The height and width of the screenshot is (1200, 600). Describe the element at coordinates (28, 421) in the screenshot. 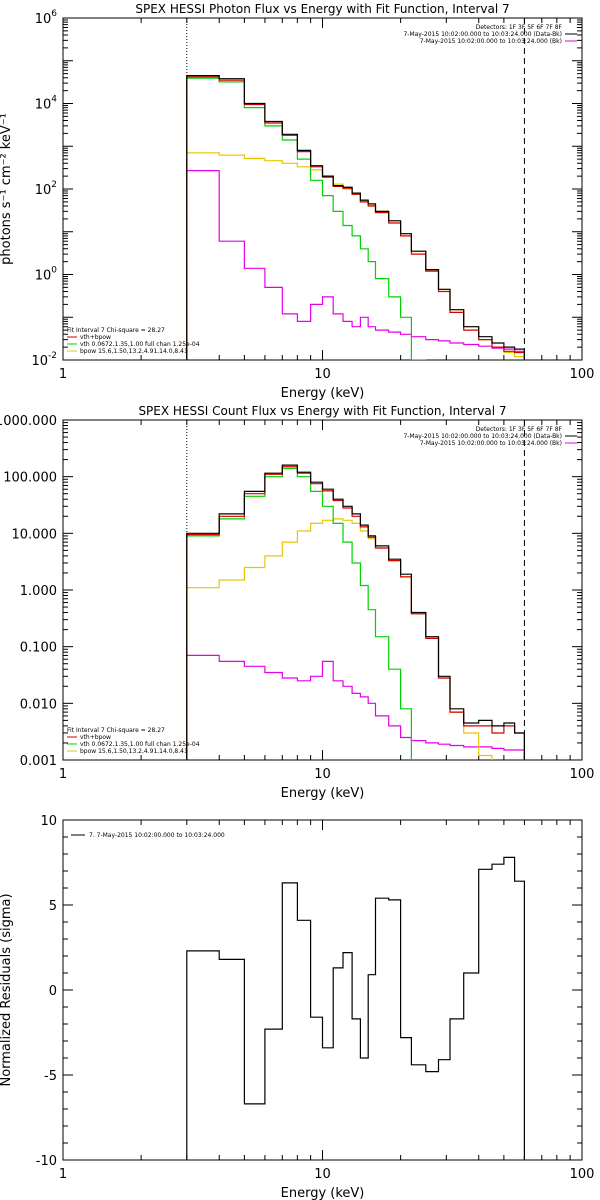

I see `y-tick-label: 1000.000` at that location.